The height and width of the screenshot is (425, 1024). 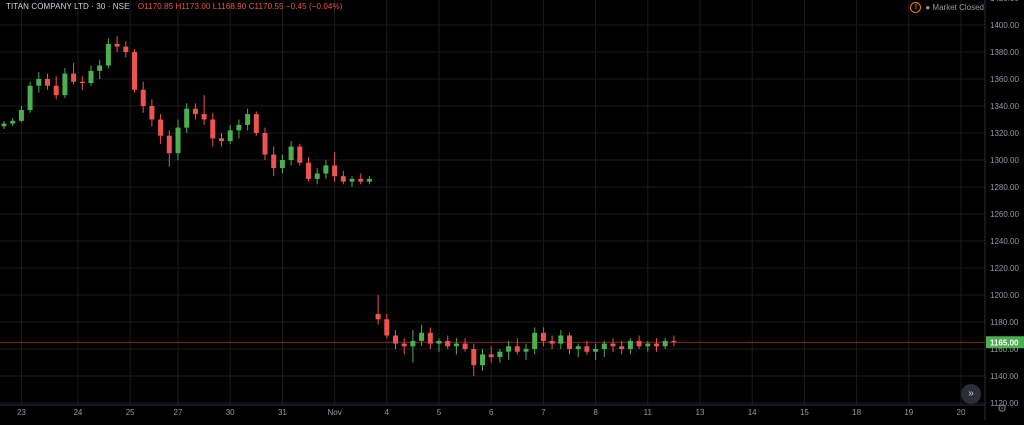 What do you see at coordinates (700, 412) in the screenshot?
I see `x-tick-label: 13` at bounding box center [700, 412].